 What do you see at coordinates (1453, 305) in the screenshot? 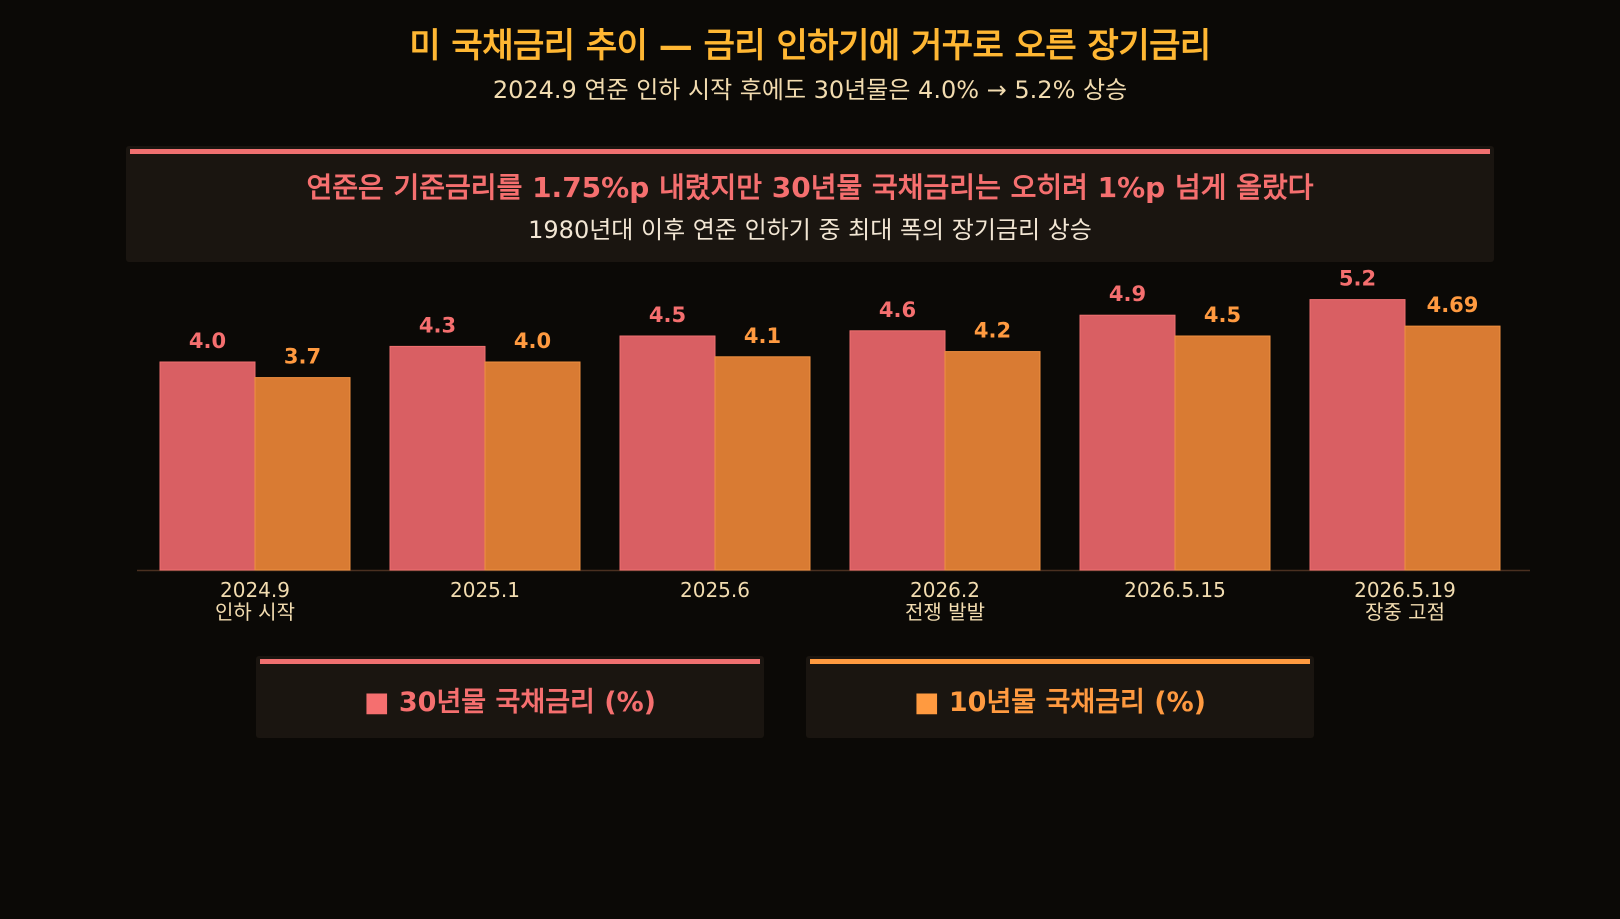
I see `data-label-10y-5: 4.69` at bounding box center [1453, 305].